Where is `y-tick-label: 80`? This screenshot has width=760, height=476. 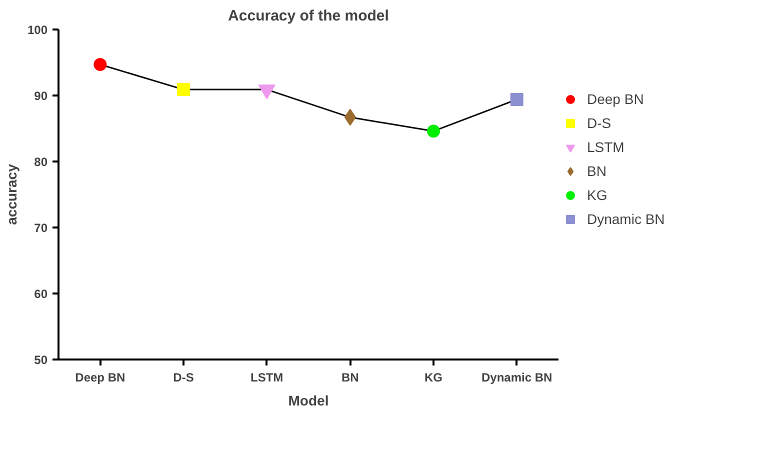 y-tick-label: 80 is located at coordinates (41, 162).